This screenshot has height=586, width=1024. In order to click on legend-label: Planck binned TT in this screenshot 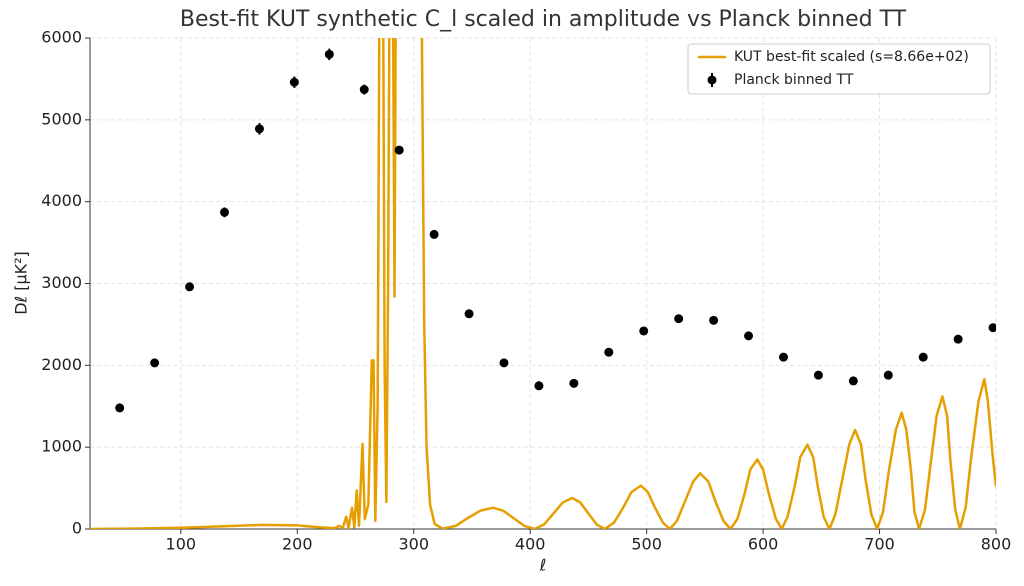, I will do `click(794, 80)`.